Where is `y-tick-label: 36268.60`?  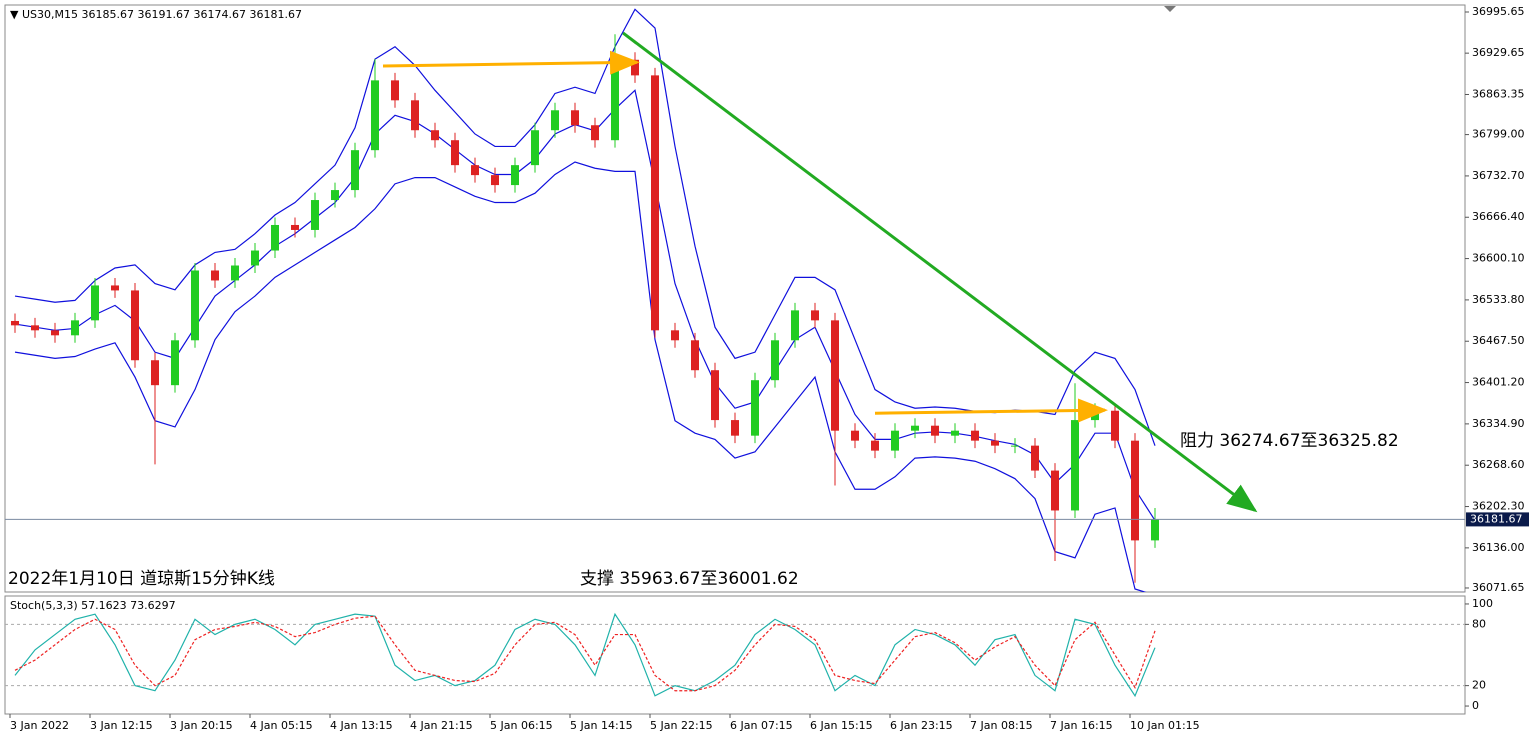
y-tick-label: 36268.60 is located at coordinates (1498, 464).